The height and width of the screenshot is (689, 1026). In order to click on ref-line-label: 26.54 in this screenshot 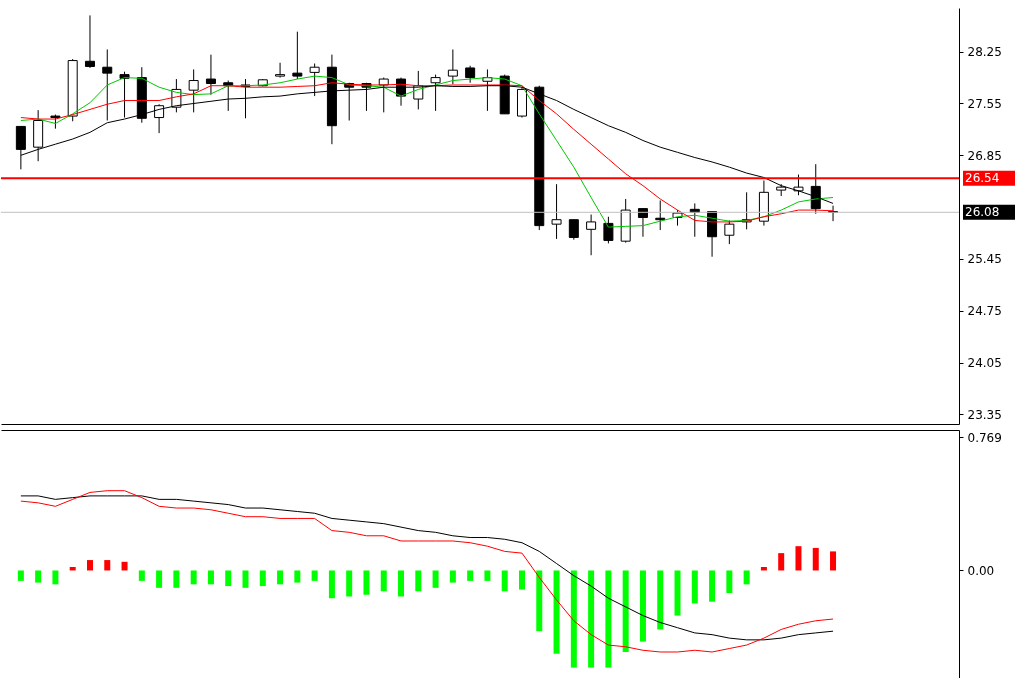, I will do `click(982, 178)`.